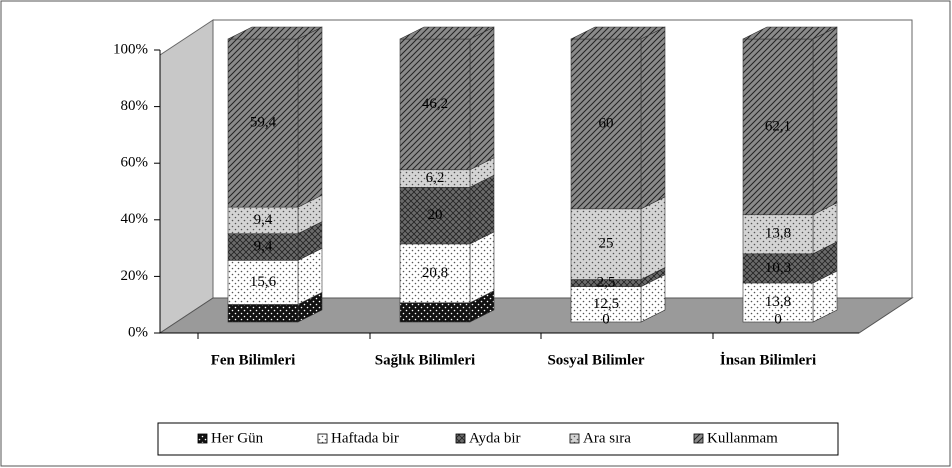 This screenshot has height=468, width=952. I want to click on value-label: 12,5, so click(606, 304).